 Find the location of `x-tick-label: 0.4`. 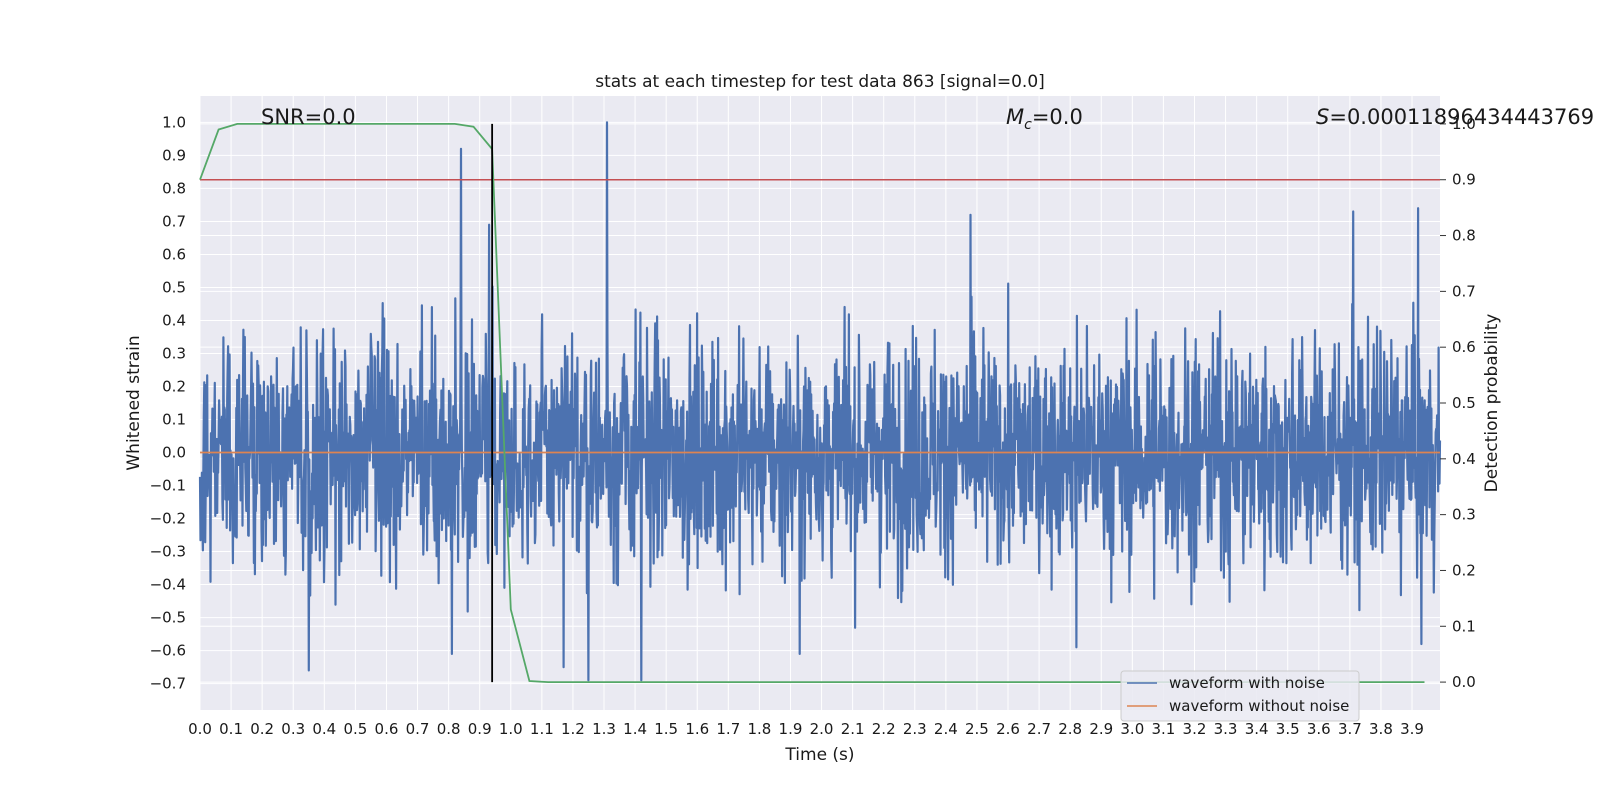

x-tick-label: 0.4 is located at coordinates (324, 729).